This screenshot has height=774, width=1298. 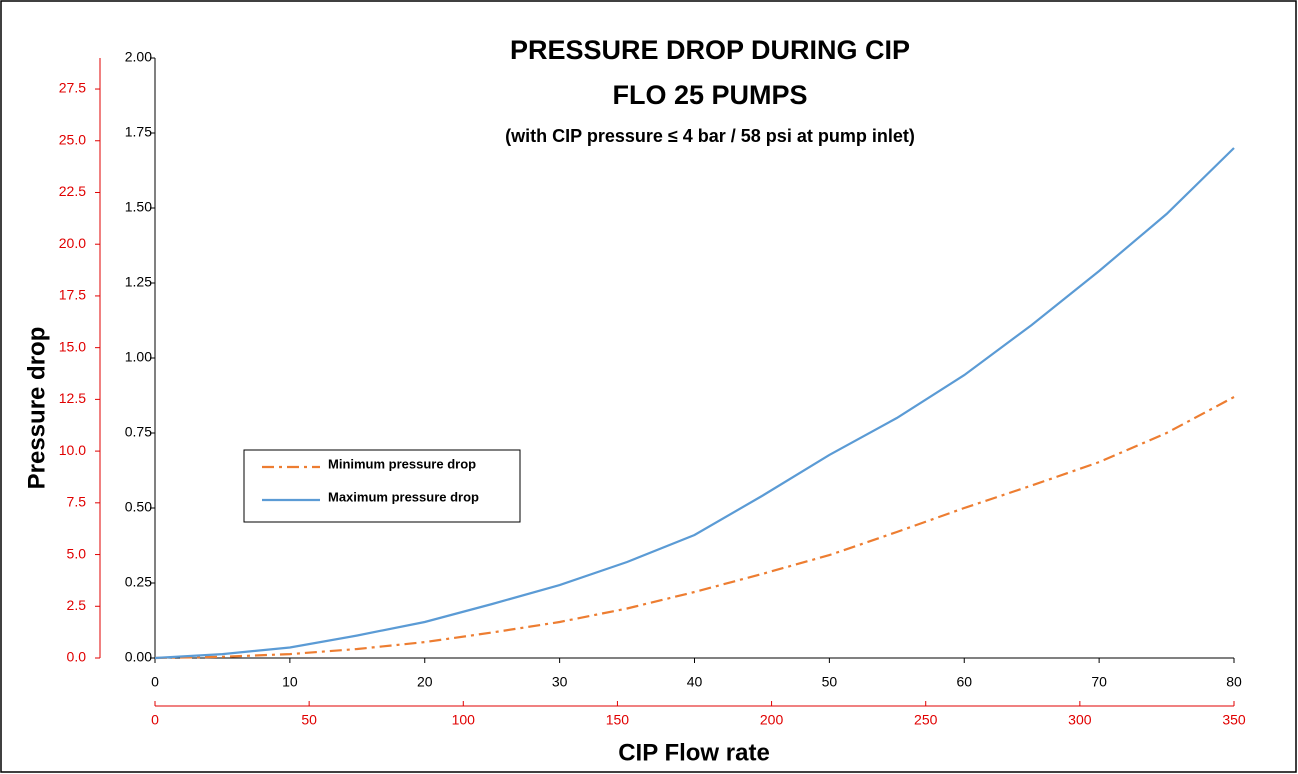 What do you see at coordinates (309, 720) in the screenshot?
I see `x2-tick-label: 50` at bounding box center [309, 720].